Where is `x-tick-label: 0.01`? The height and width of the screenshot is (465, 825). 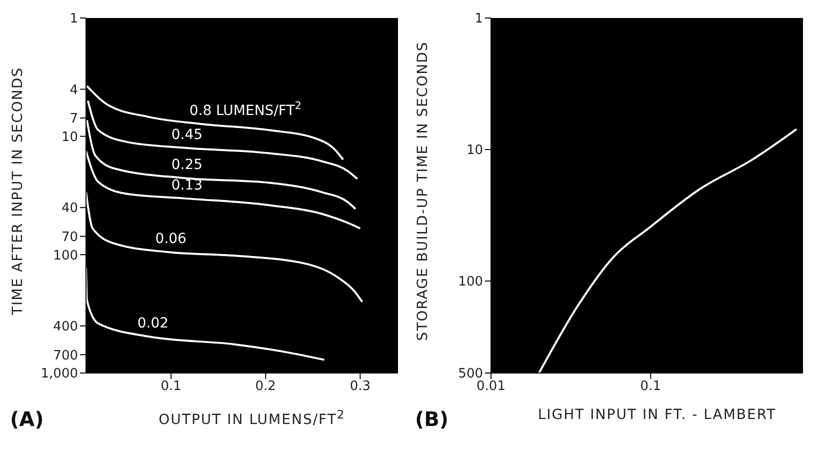
x-tick-label: 0.01 is located at coordinates (491, 386).